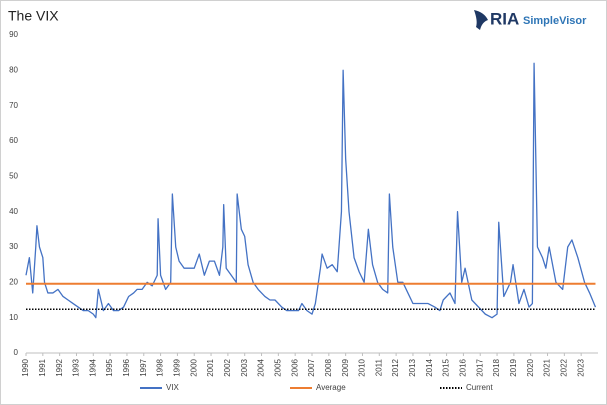 Image resolution: width=607 pixels, height=405 pixels. I want to click on x-tick-label: 1999, so click(177, 367).